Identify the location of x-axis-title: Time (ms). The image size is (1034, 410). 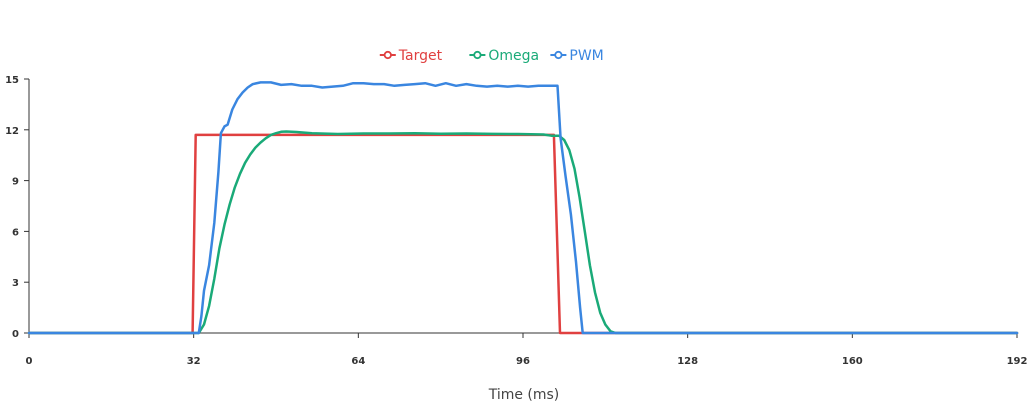
(524, 395).